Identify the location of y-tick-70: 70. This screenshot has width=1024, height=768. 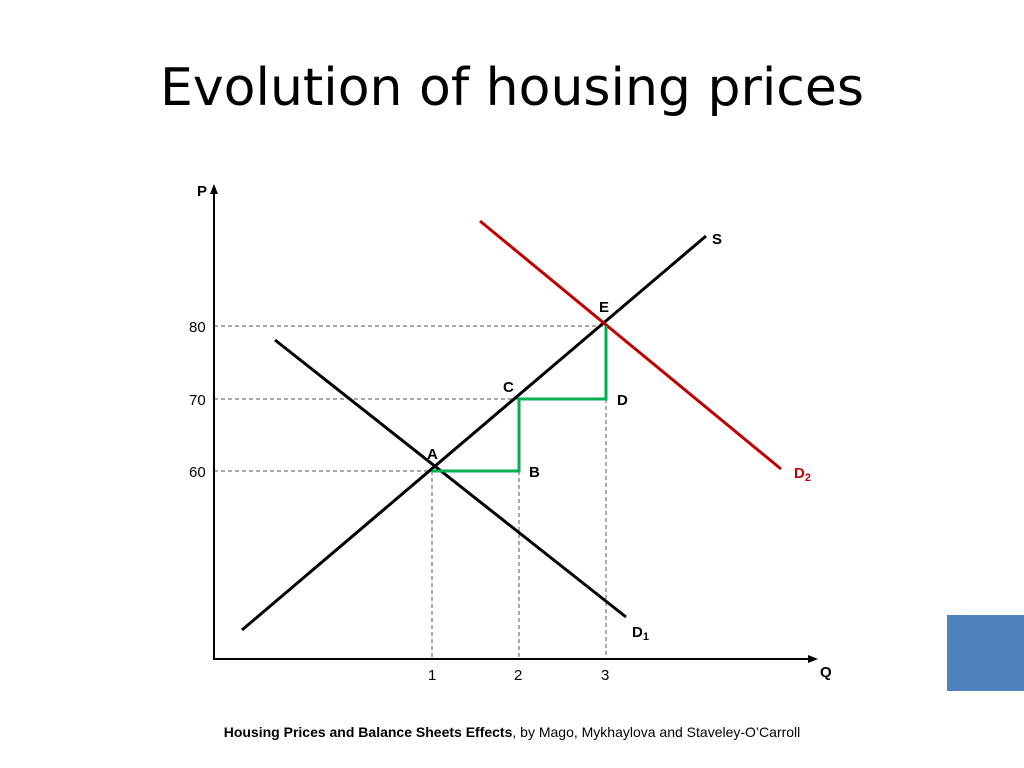
(197, 400).